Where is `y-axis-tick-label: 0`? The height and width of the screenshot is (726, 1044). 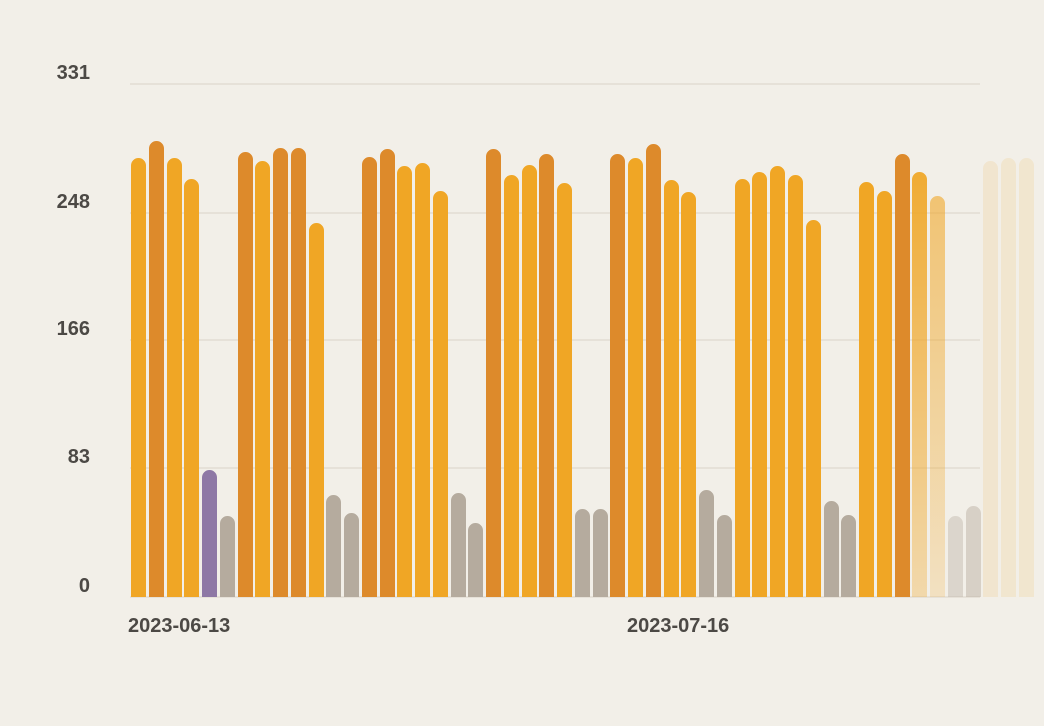
y-axis-tick-label: 0 is located at coordinates (84, 586).